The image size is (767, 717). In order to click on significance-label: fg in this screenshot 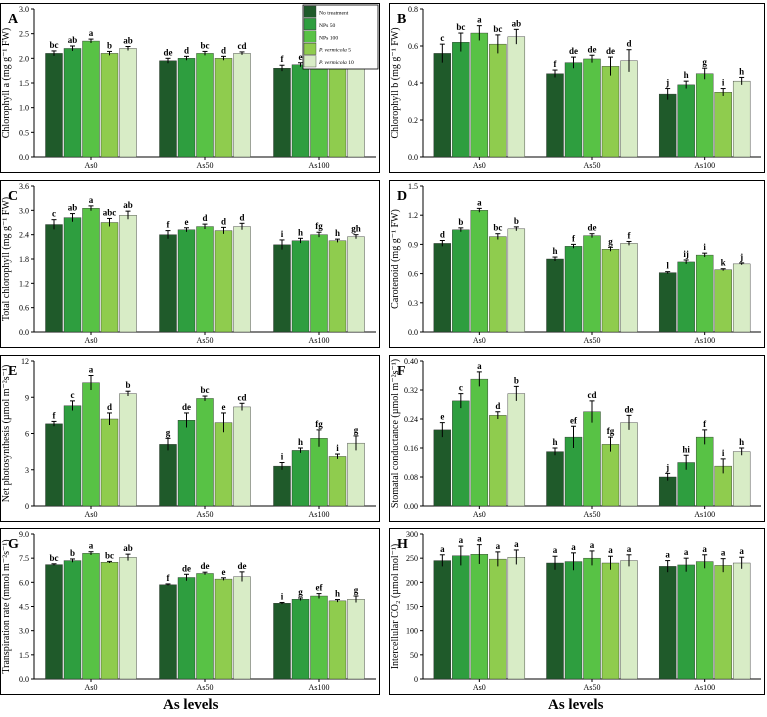, I will do `click(611, 431)`.